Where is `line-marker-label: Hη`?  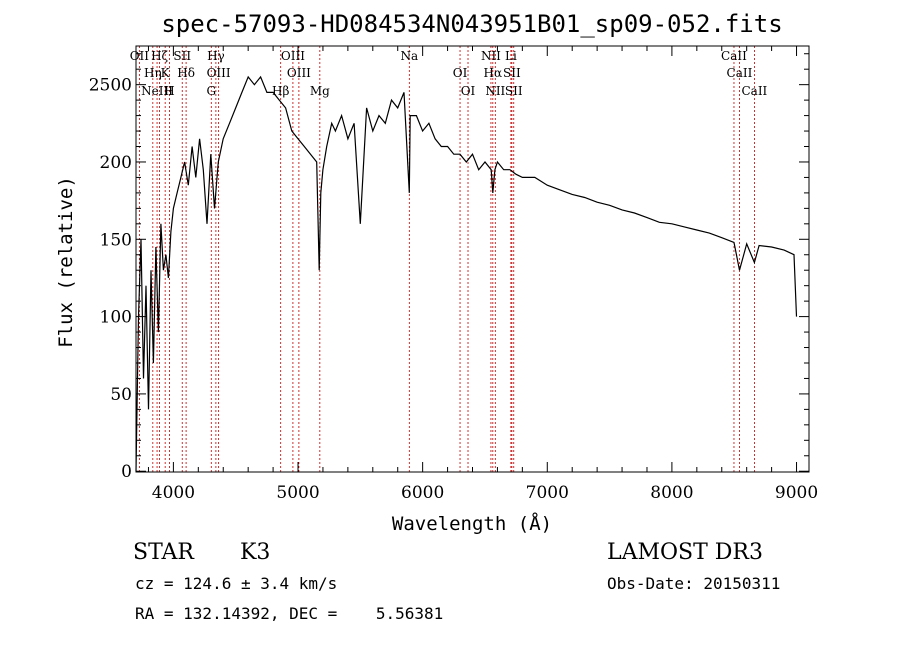 line-marker-label: Hη is located at coordinates (153, 73).